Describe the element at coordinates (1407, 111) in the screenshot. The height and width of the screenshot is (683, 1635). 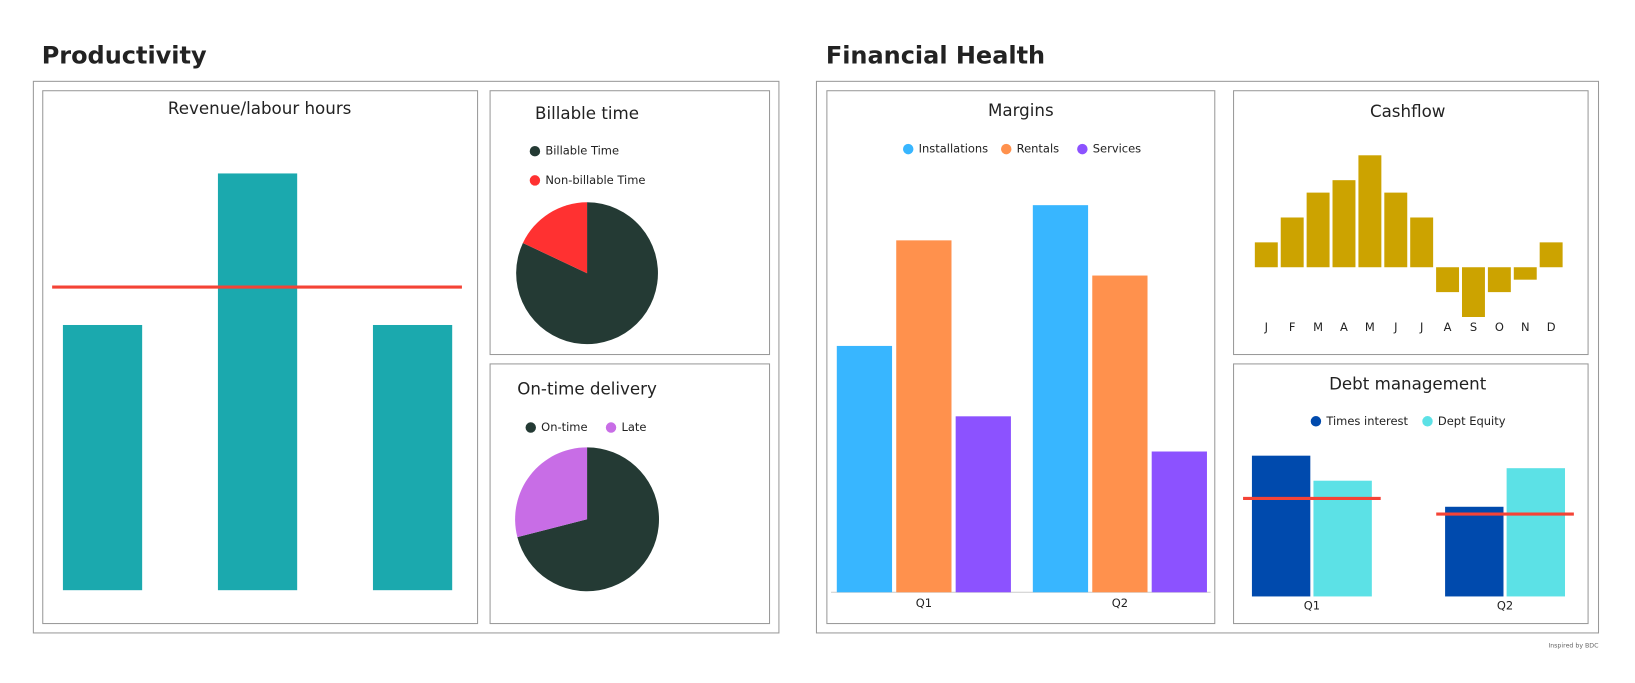
I see `chart-title: Cashflow` at that location.